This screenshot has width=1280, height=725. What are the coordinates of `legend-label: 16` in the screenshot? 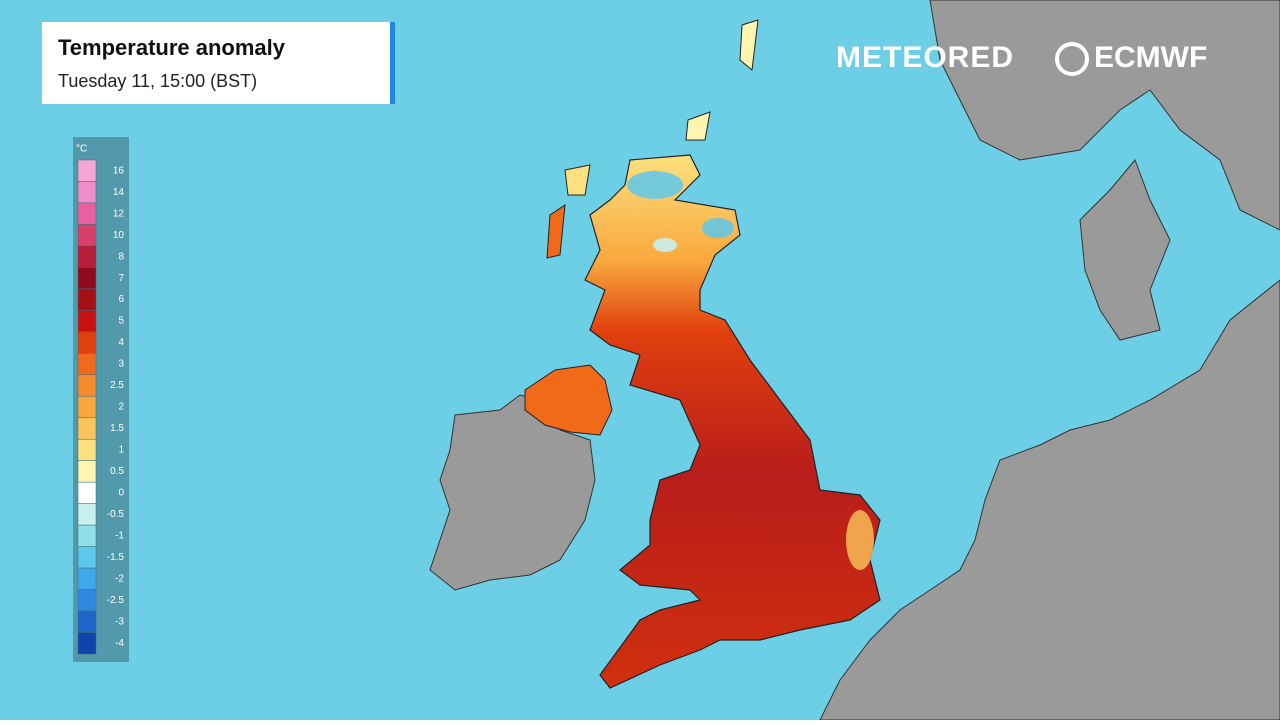 It's located at (119, 170).